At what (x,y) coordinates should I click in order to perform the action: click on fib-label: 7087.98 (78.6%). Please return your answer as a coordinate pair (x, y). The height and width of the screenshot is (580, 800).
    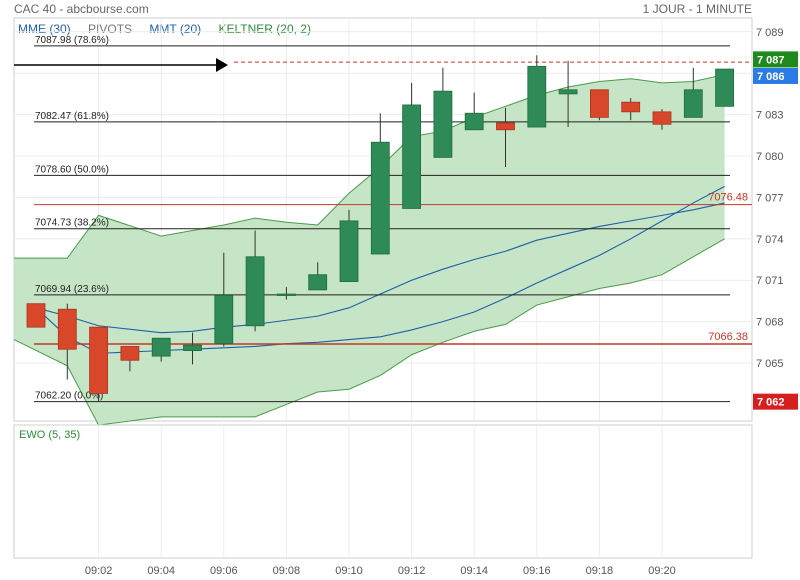
    Looking at the image, I should click on (72, 40).